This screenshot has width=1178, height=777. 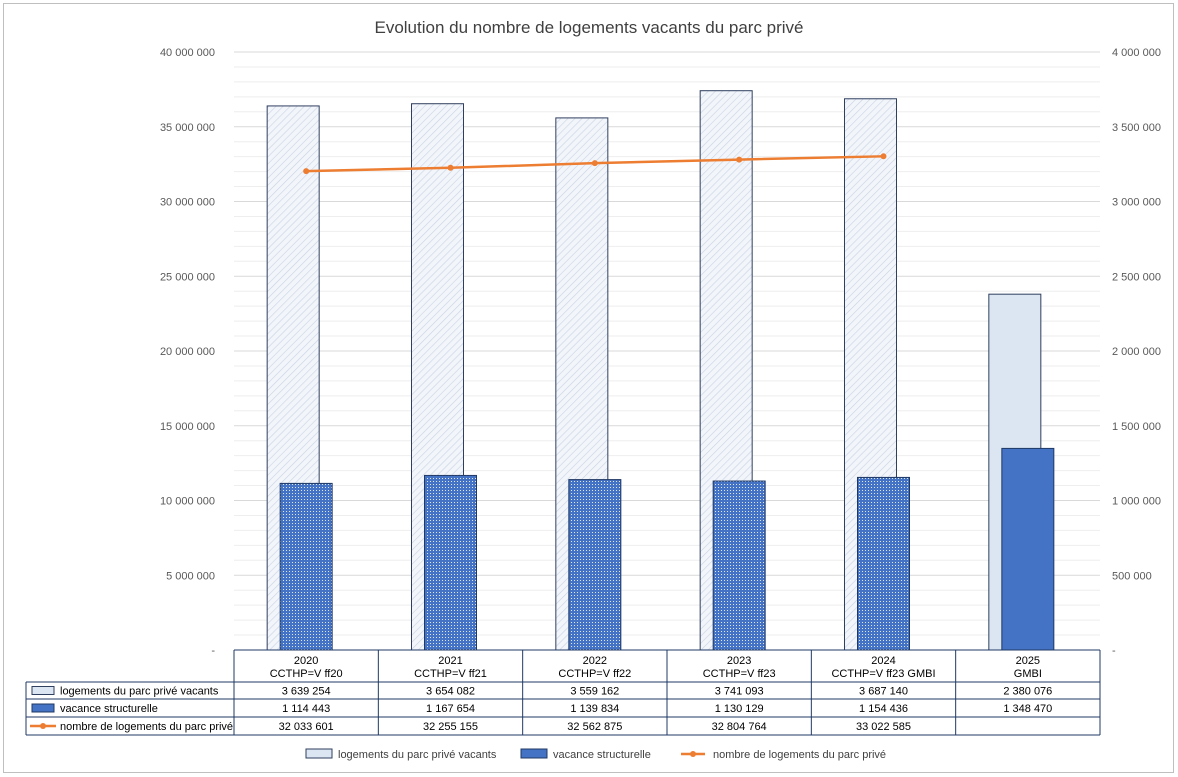 I want to click on y-right-tick-label: 2 500 000, so click(x=1136, y=277).